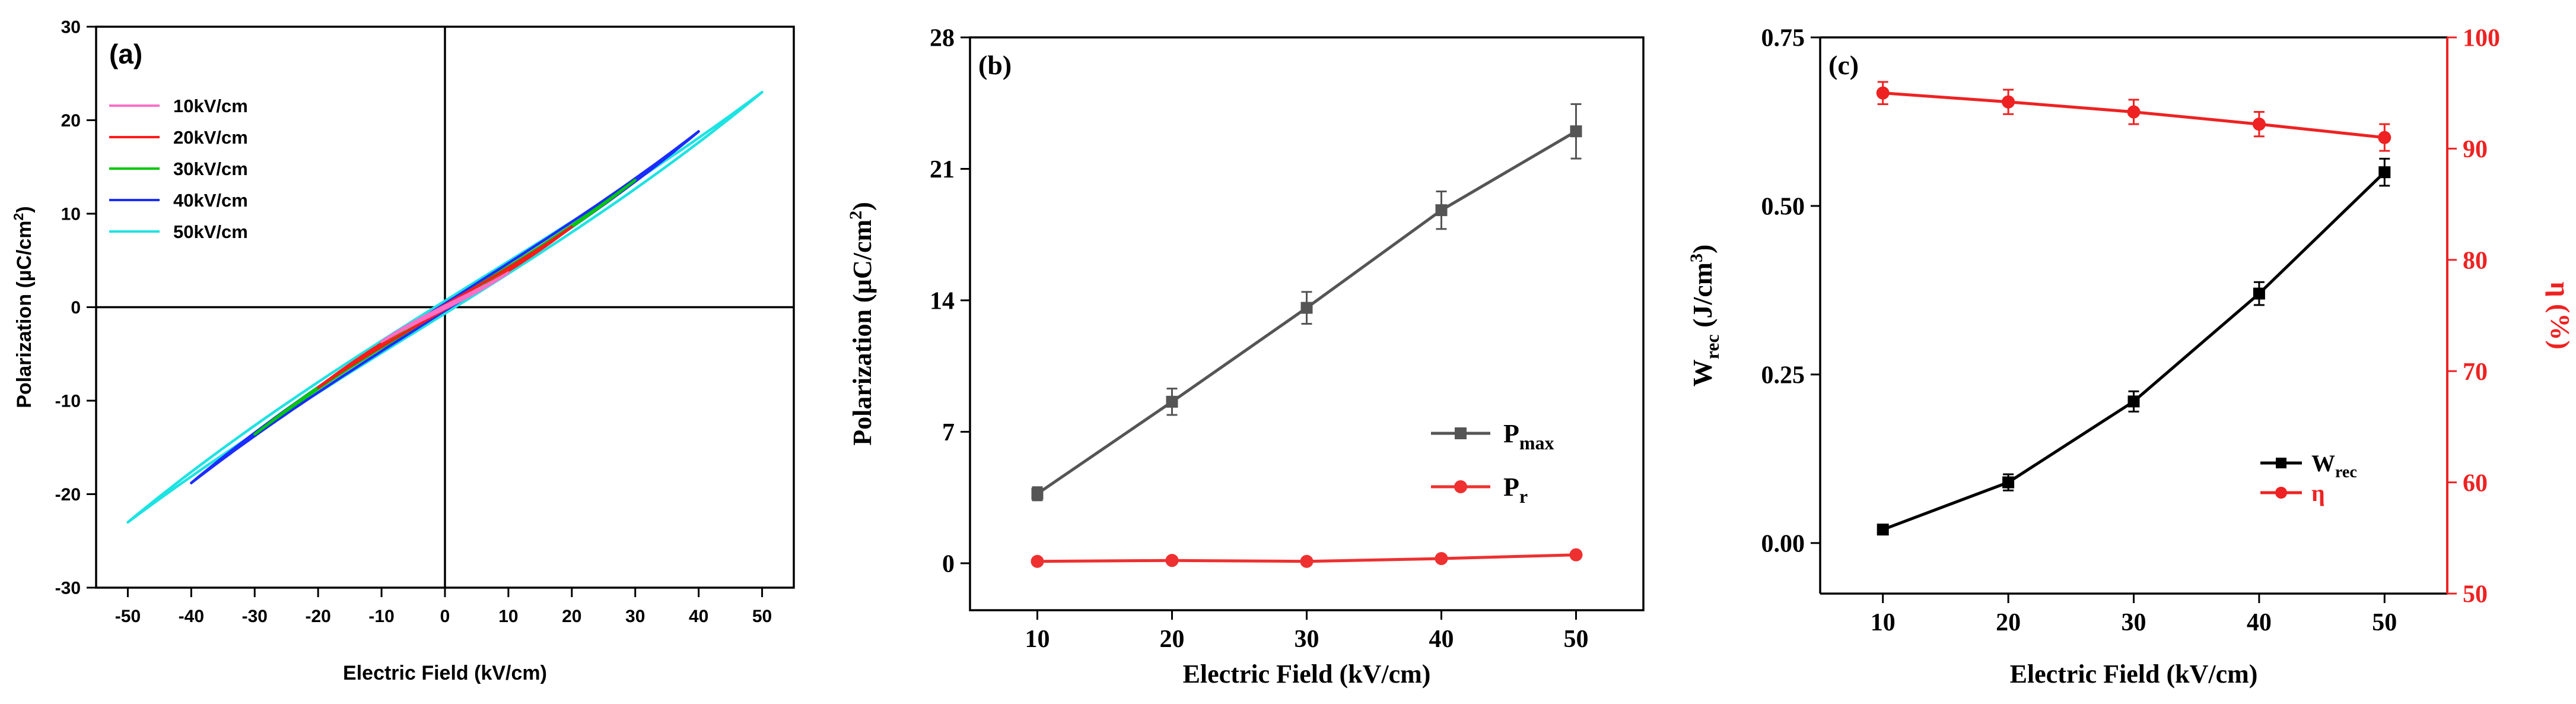  Describe the element at coordinates (68, 588) in the screenshot. I see `panel-a-y-tick-label: -30` at that location.